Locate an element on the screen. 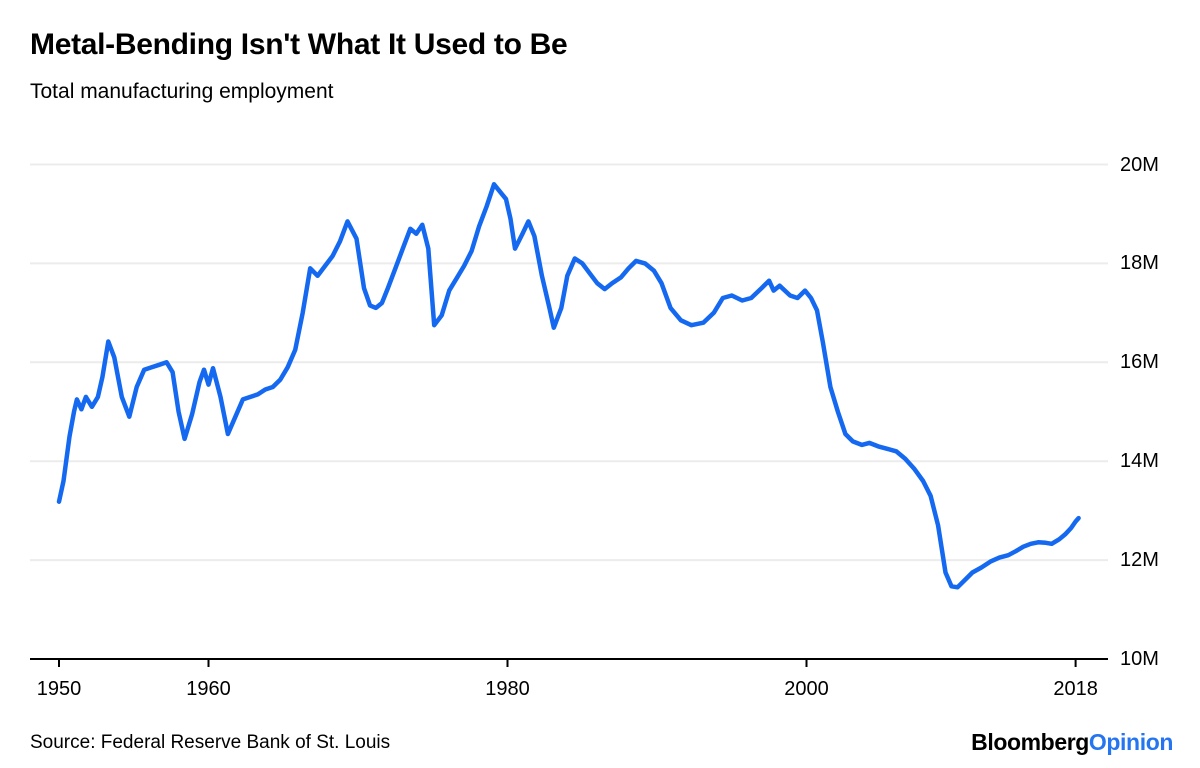 The height and width of the screenshot is (768, 1200). logo-bloomberg: Bloomberg is located at coordinates (1030, 742).